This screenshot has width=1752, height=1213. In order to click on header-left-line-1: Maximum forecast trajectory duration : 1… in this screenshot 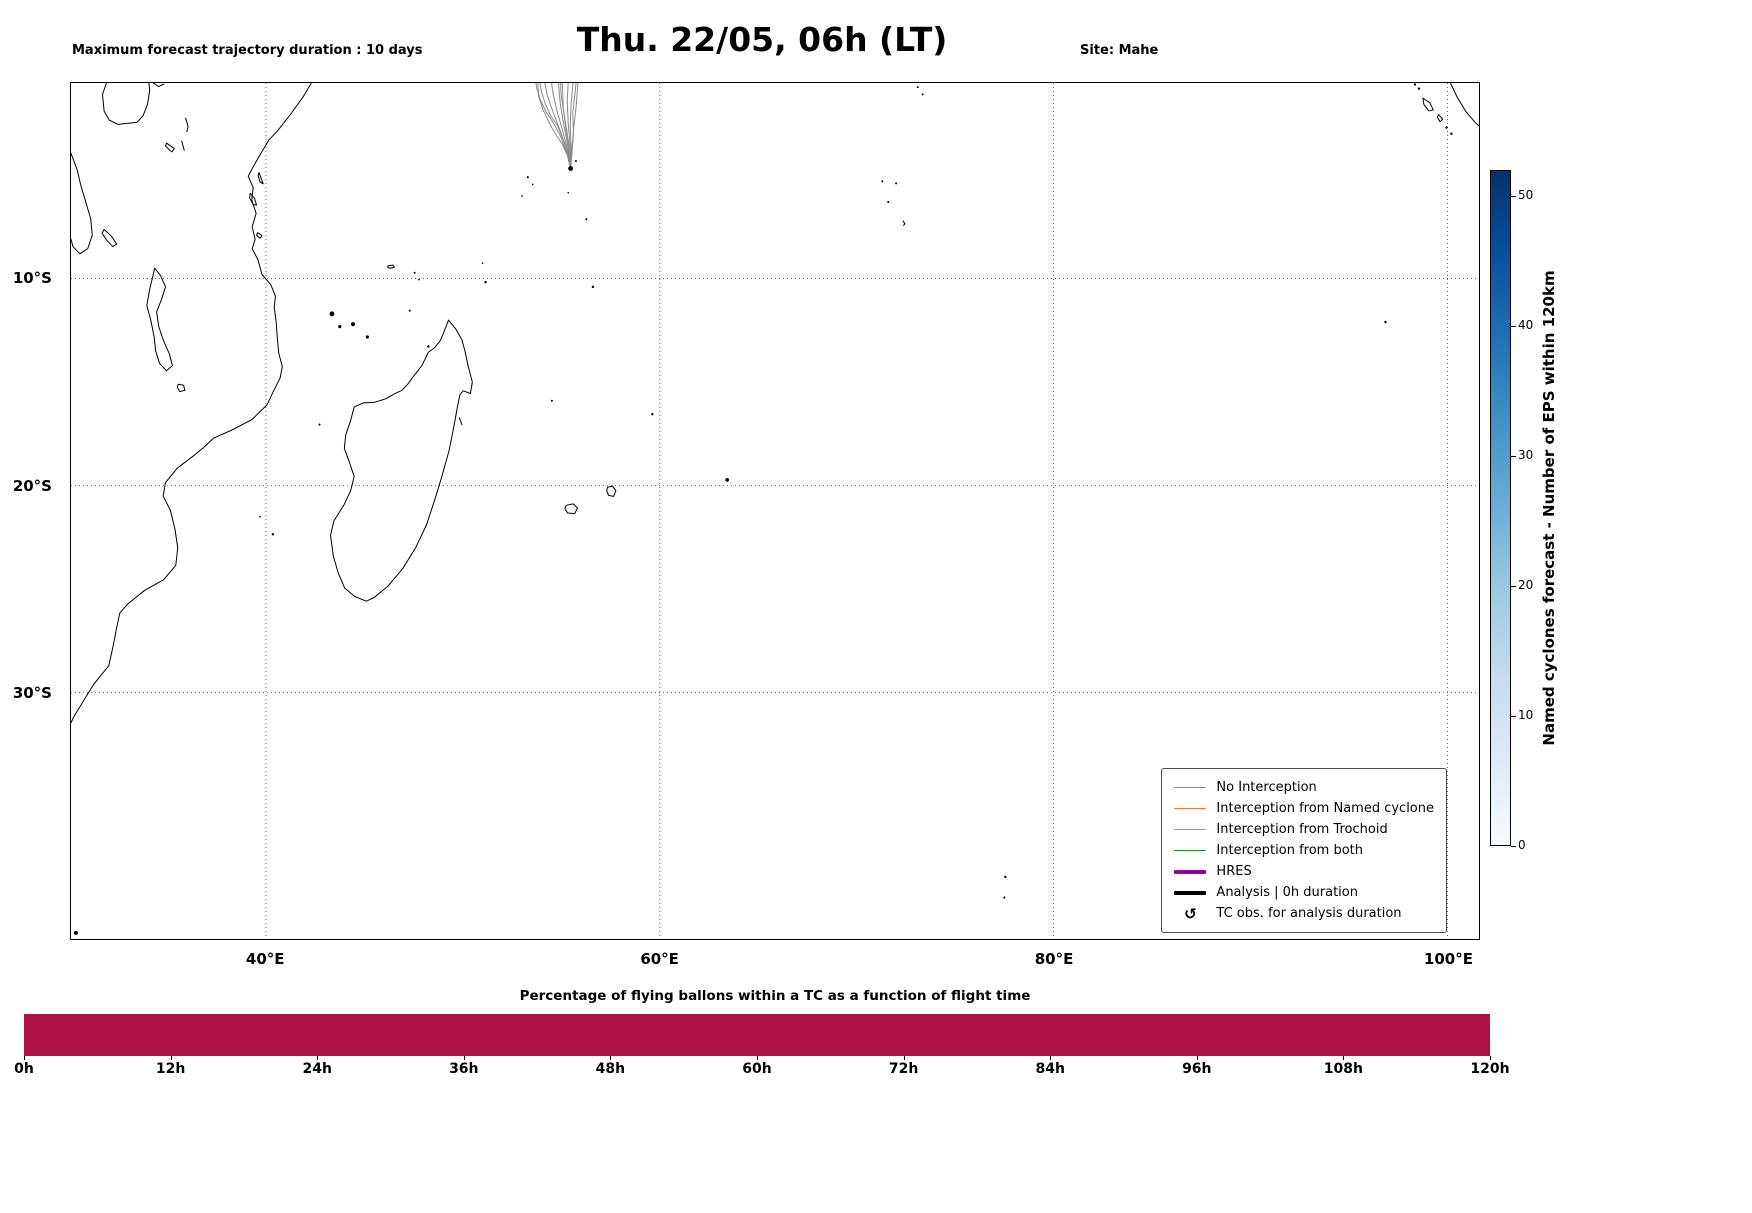, I will do `click(247, 50)`.